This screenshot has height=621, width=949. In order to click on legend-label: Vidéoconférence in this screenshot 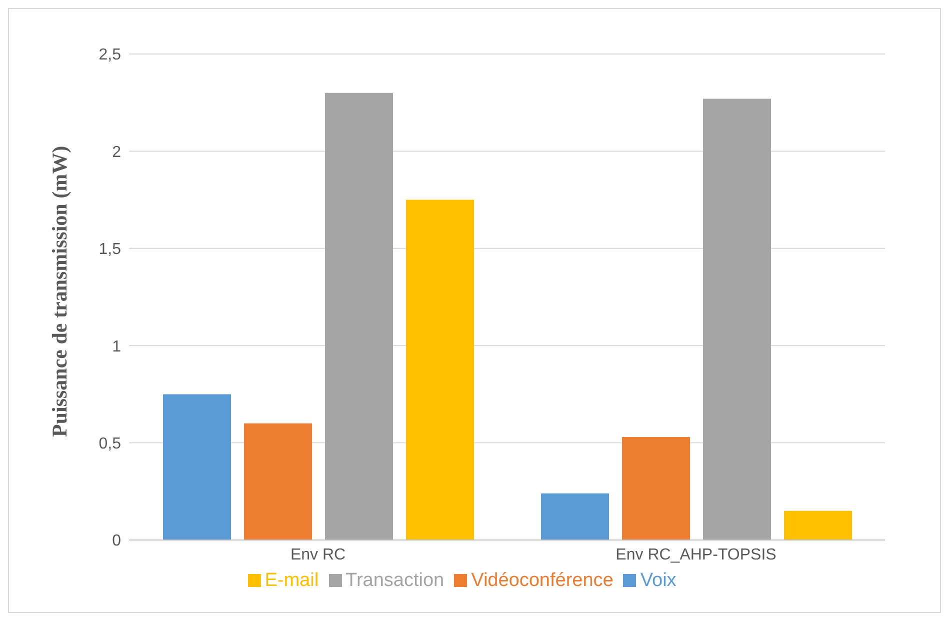, I will do `click(542, 580)`.